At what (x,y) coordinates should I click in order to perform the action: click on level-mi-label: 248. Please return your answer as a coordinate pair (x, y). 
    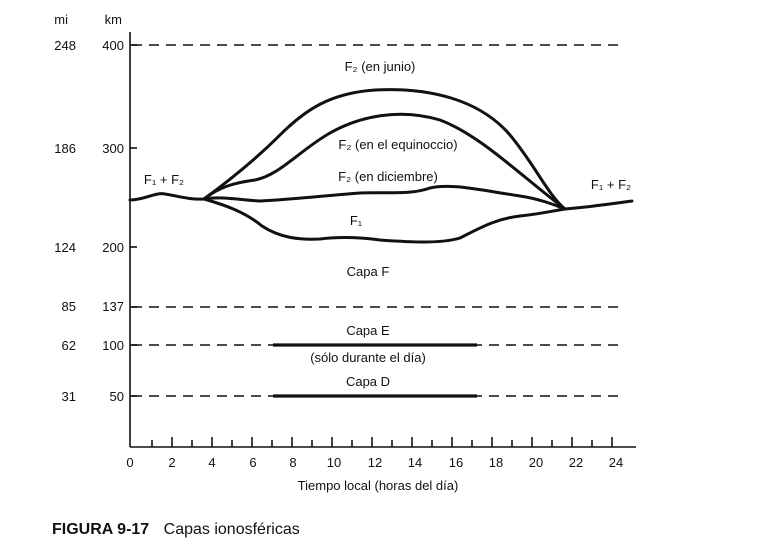
    Looking at the image, I should click on (65, 45).